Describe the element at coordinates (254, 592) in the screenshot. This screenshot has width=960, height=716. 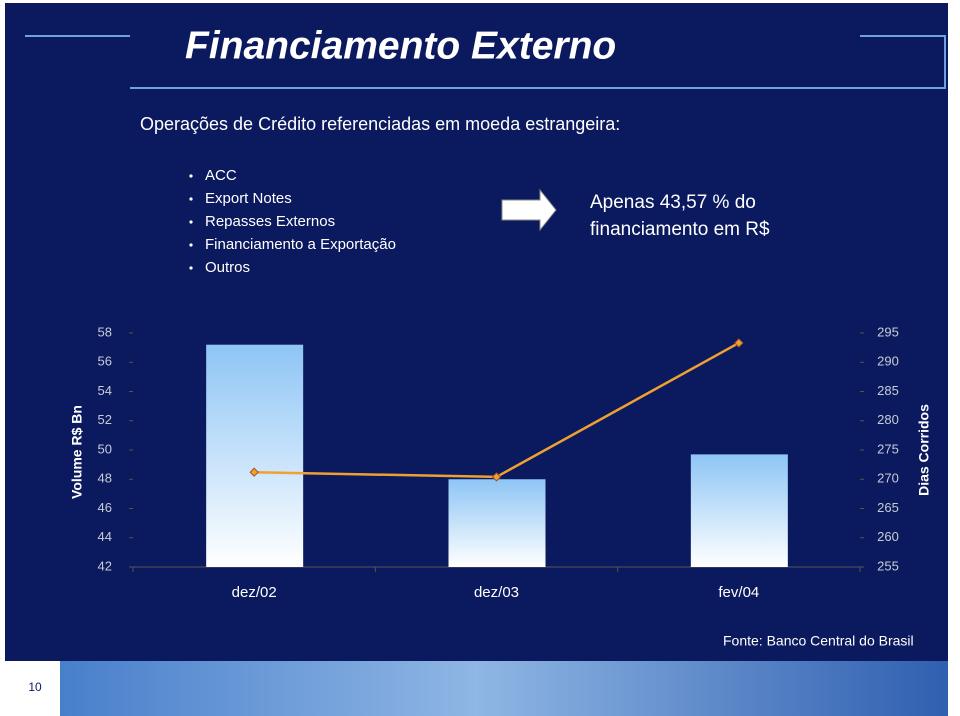
I see `x-tick-label: dez/02` at that location.